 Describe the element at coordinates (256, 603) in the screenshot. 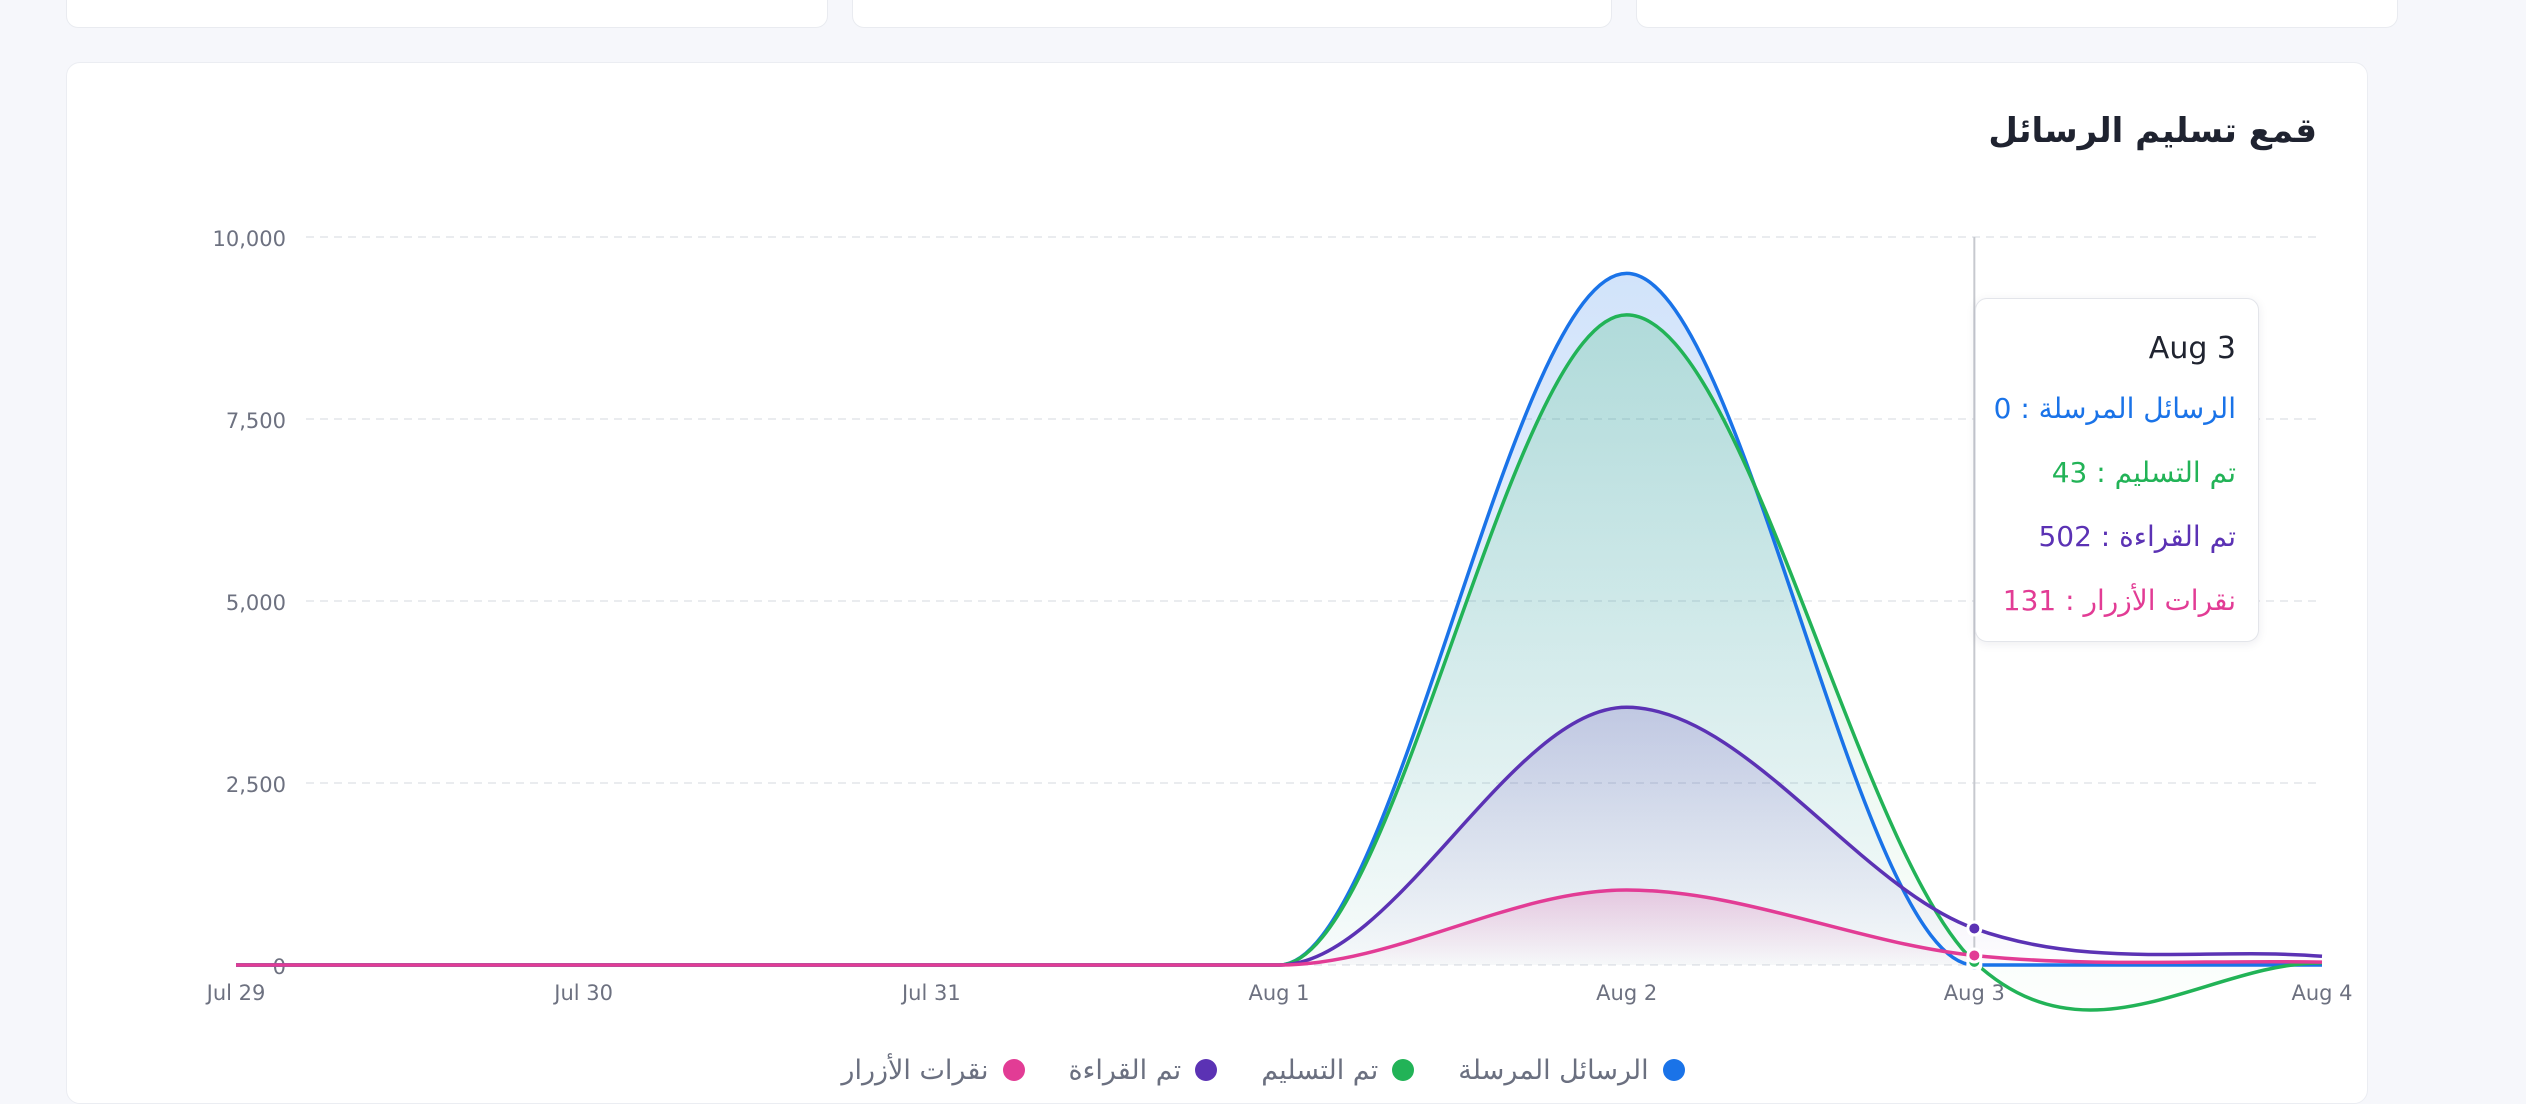

I see `y-tick-label: 5,000` at that location.